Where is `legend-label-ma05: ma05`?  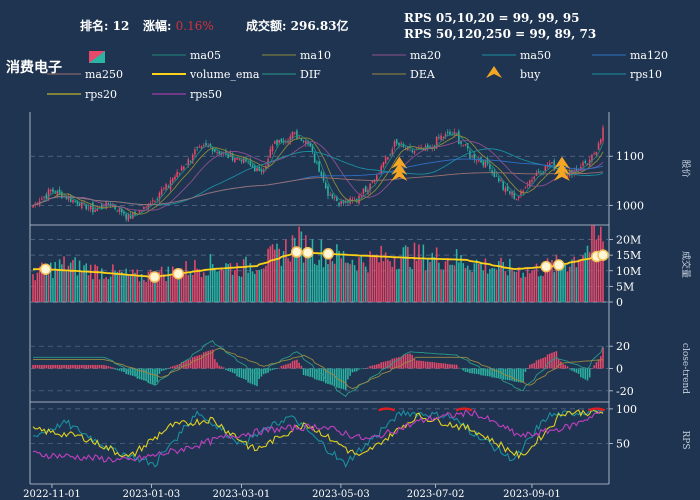 legend-label-ma05: ma05 is located at coordinates (205, 55).